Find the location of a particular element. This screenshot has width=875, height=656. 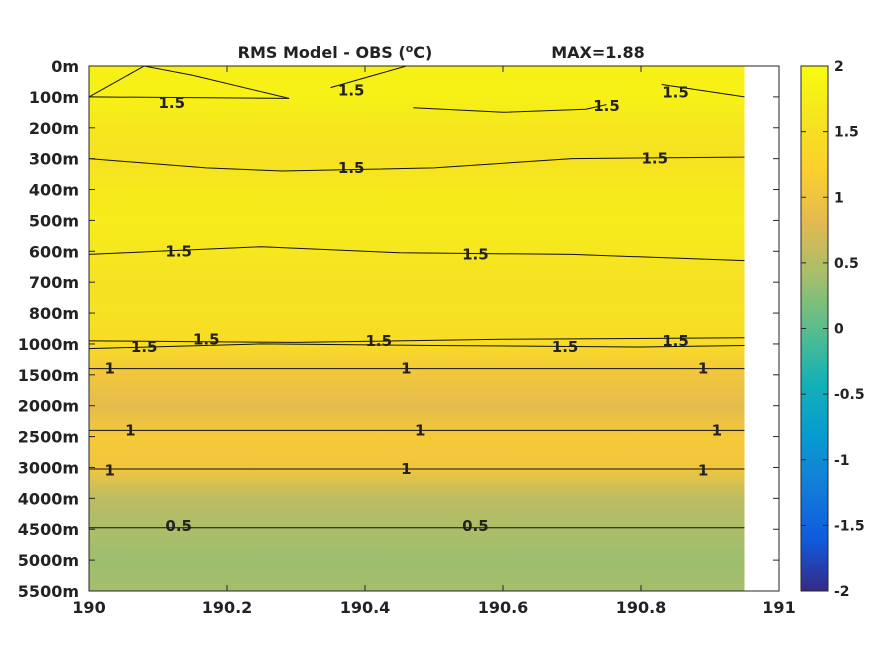

colorbar-tick-label: 0.5 is located at coordinates (846, 264).